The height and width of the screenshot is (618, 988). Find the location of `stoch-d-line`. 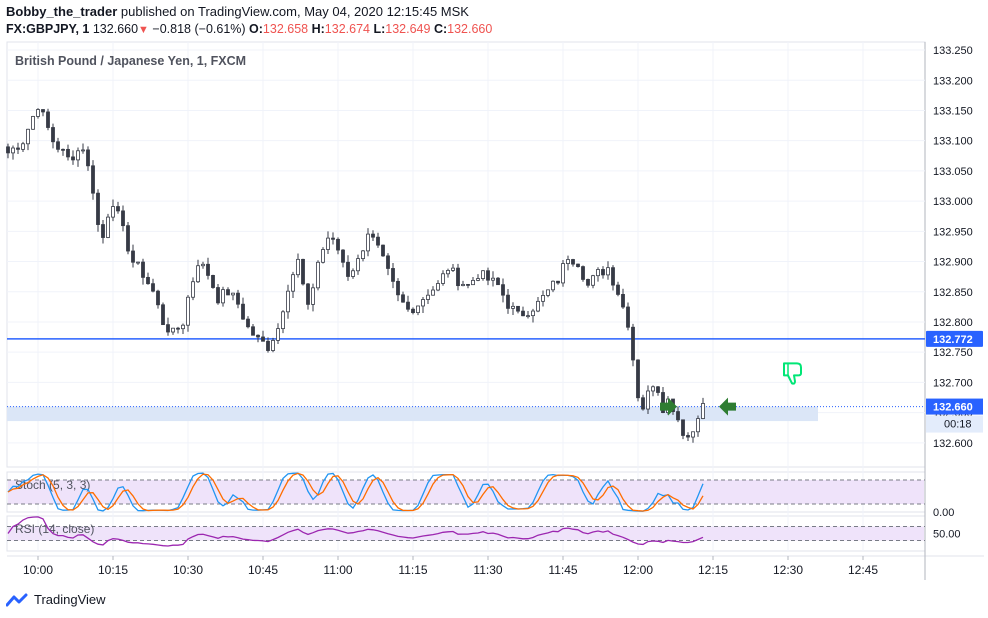

stoch-d-line is located at coordinates (355, 492).